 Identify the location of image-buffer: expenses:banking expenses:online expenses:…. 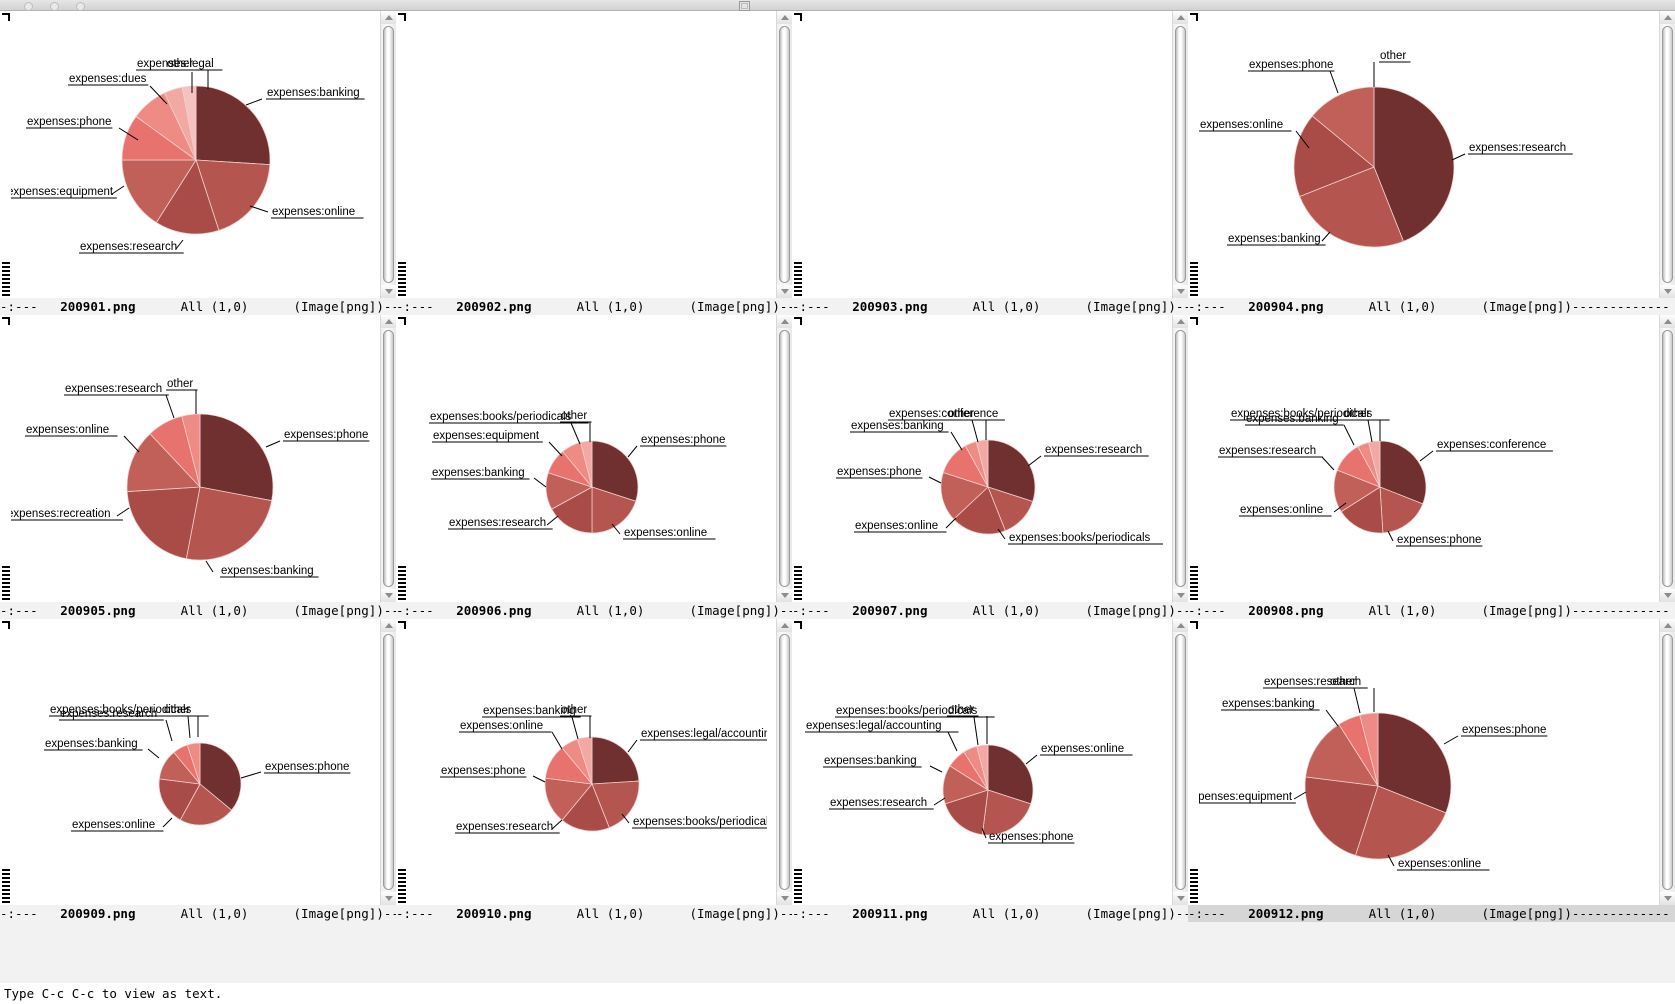
(198, 154).